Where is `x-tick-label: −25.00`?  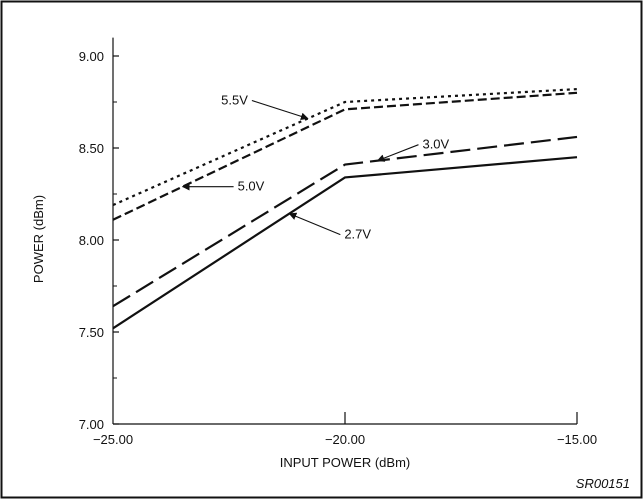 x-tick-label: −25.00 is located at coordinates (113, 439).